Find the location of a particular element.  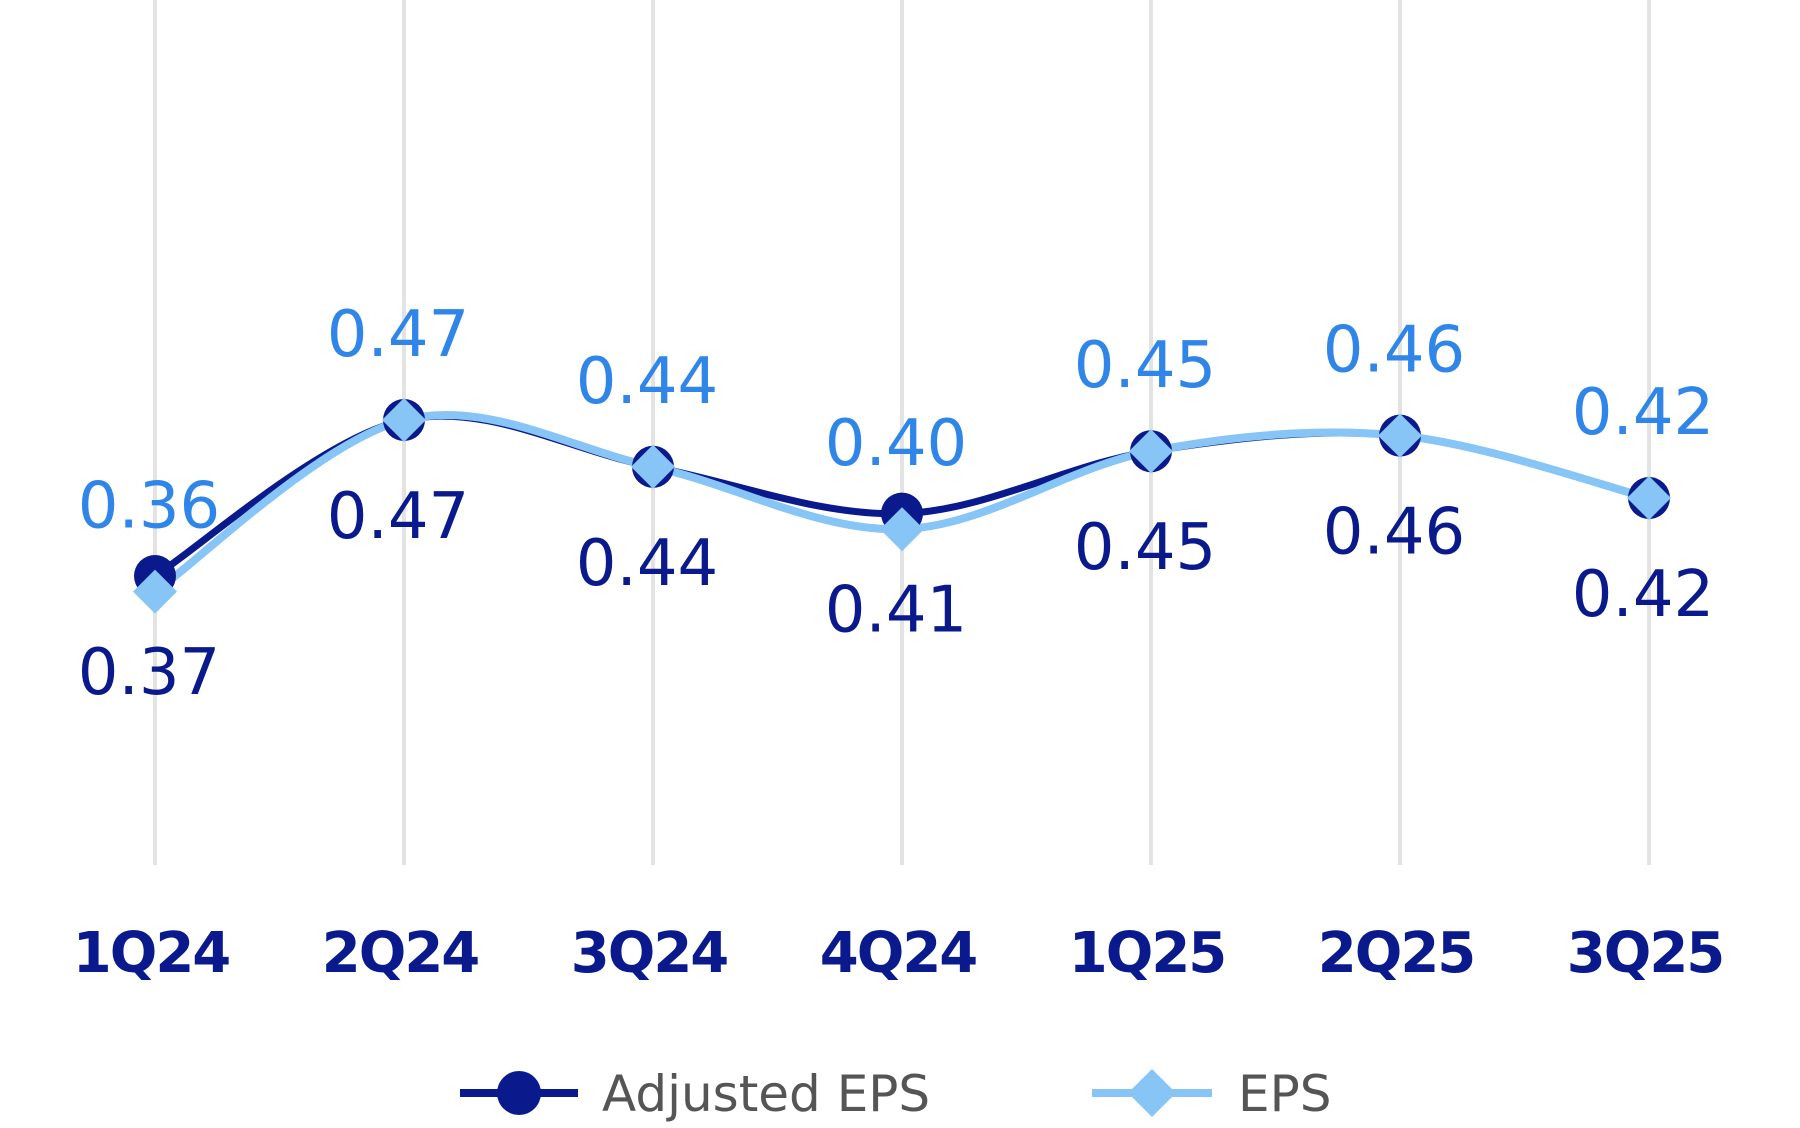

legend-eps-marker is located at coordinates (1152, 1093).